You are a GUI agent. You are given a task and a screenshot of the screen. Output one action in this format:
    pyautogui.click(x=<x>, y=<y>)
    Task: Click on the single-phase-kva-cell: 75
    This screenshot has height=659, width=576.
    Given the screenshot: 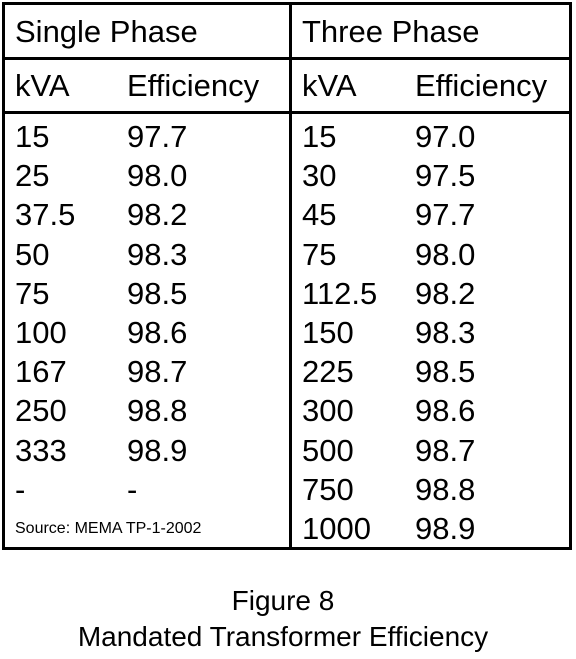 What is the action you would take?
    pyautogui.click(x=32, y=293)
    